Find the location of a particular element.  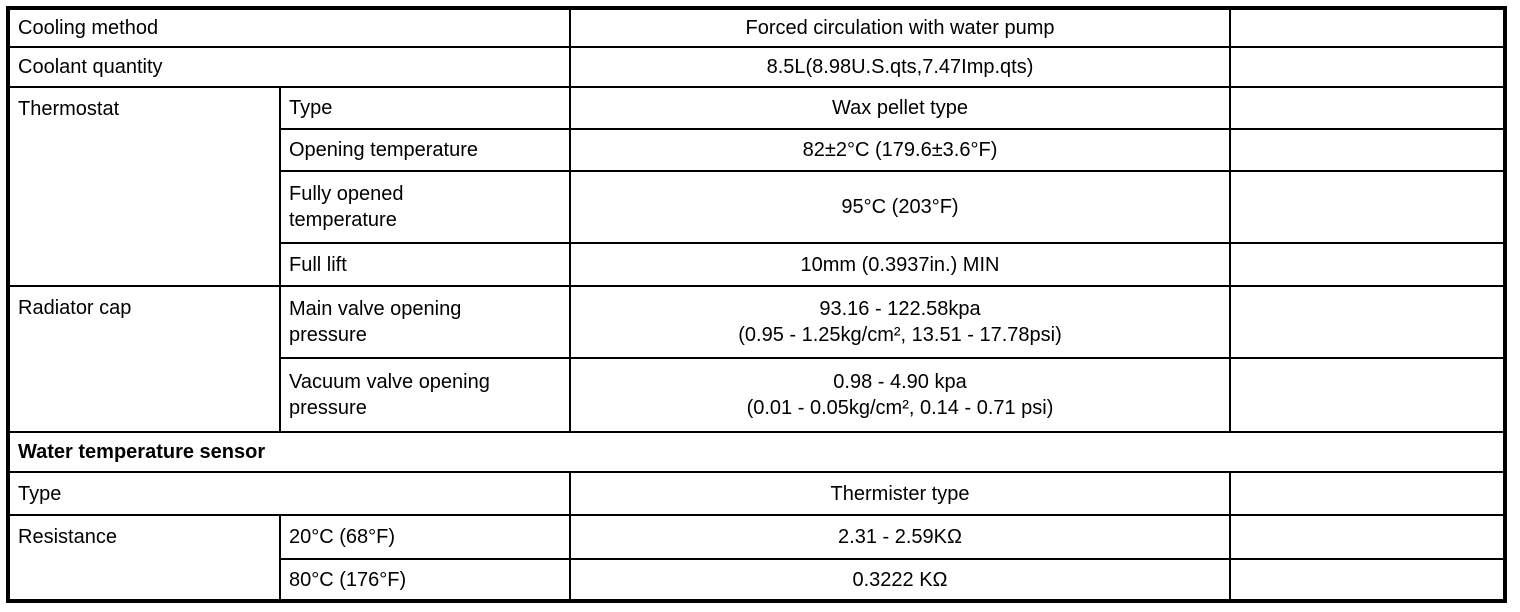

coolant-quantity-value: 8.5L(8.98U.S.qts,7.47Imp.qts) is located at coordinates (900, 67).